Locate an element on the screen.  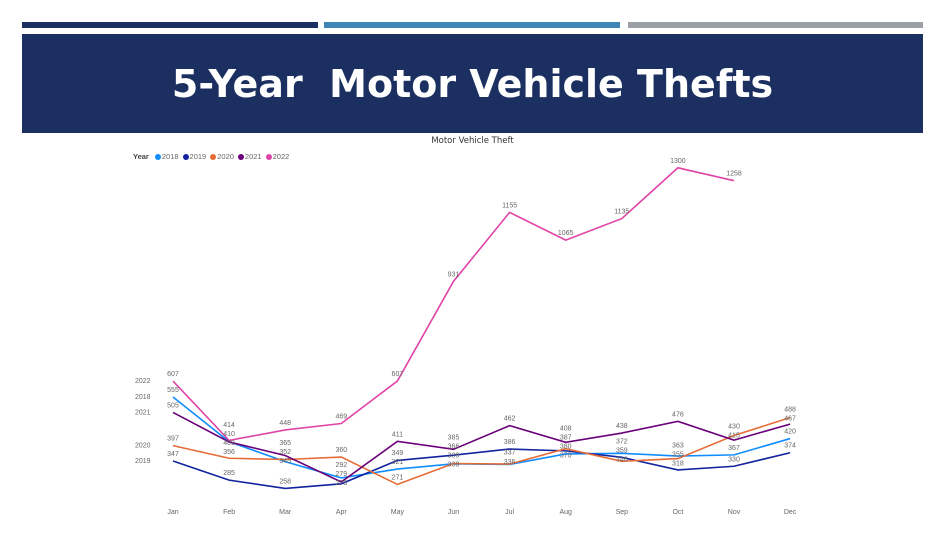
data-label: 1258 is located at coordinates (734, 174).